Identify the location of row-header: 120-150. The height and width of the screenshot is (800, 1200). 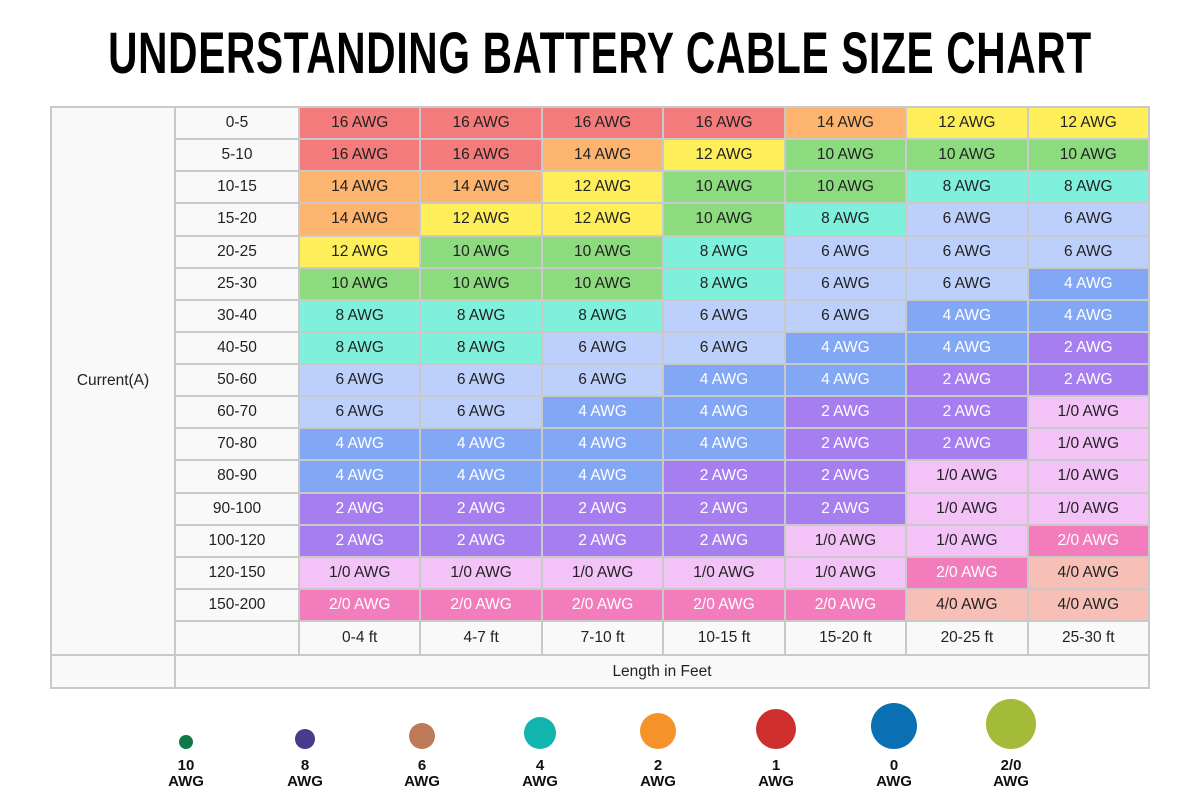
(237, 572).